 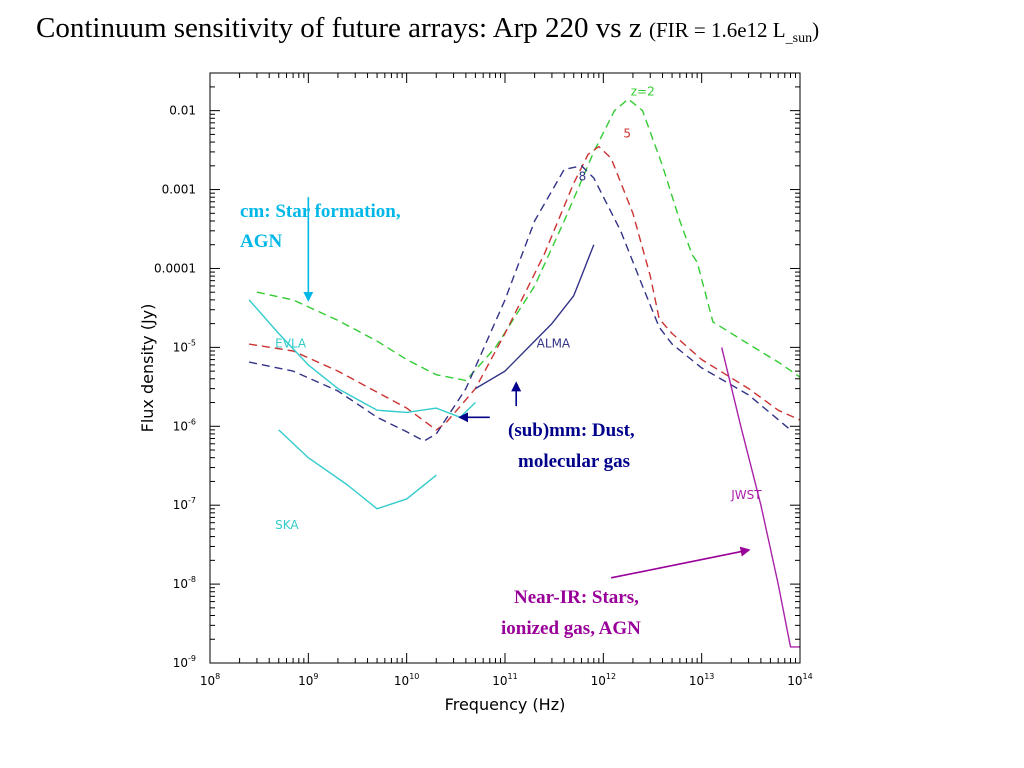 What do you see at coordinates (505, 704) in the screenshot?
I see `x-axis-label: Frequency (Hz)` at bounding box center [505, 704].